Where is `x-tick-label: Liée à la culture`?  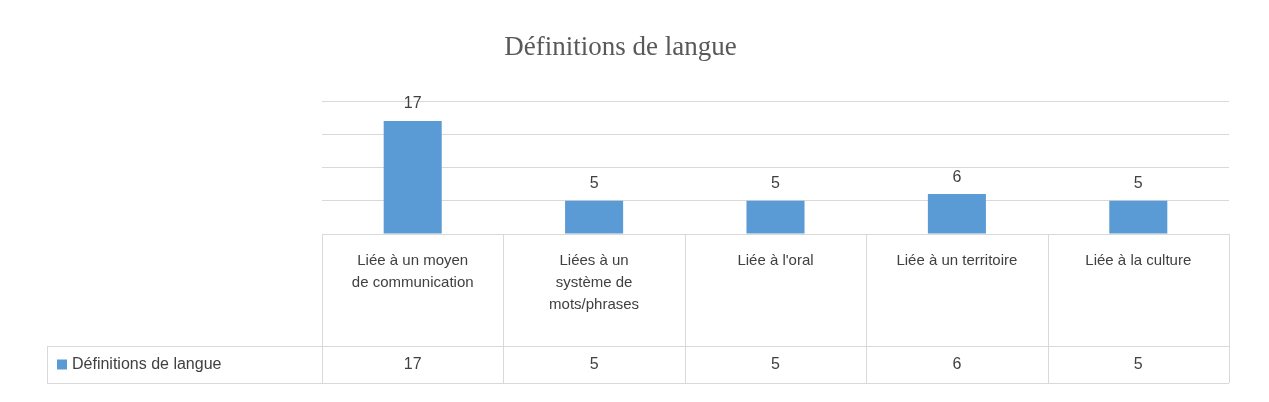 x-tick-label: Liée à la culture is located at coordinates (1138, 260).